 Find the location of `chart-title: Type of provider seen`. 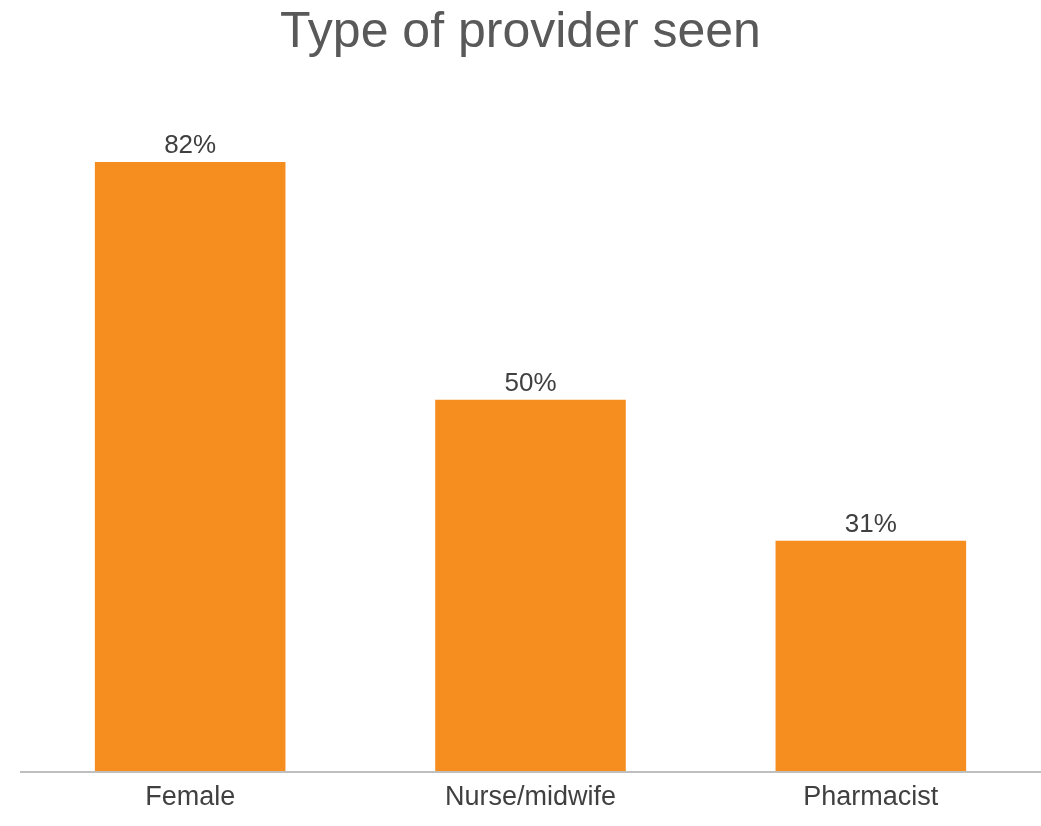

chart-title: Type of provider seen is located at coordinates (520, 30).